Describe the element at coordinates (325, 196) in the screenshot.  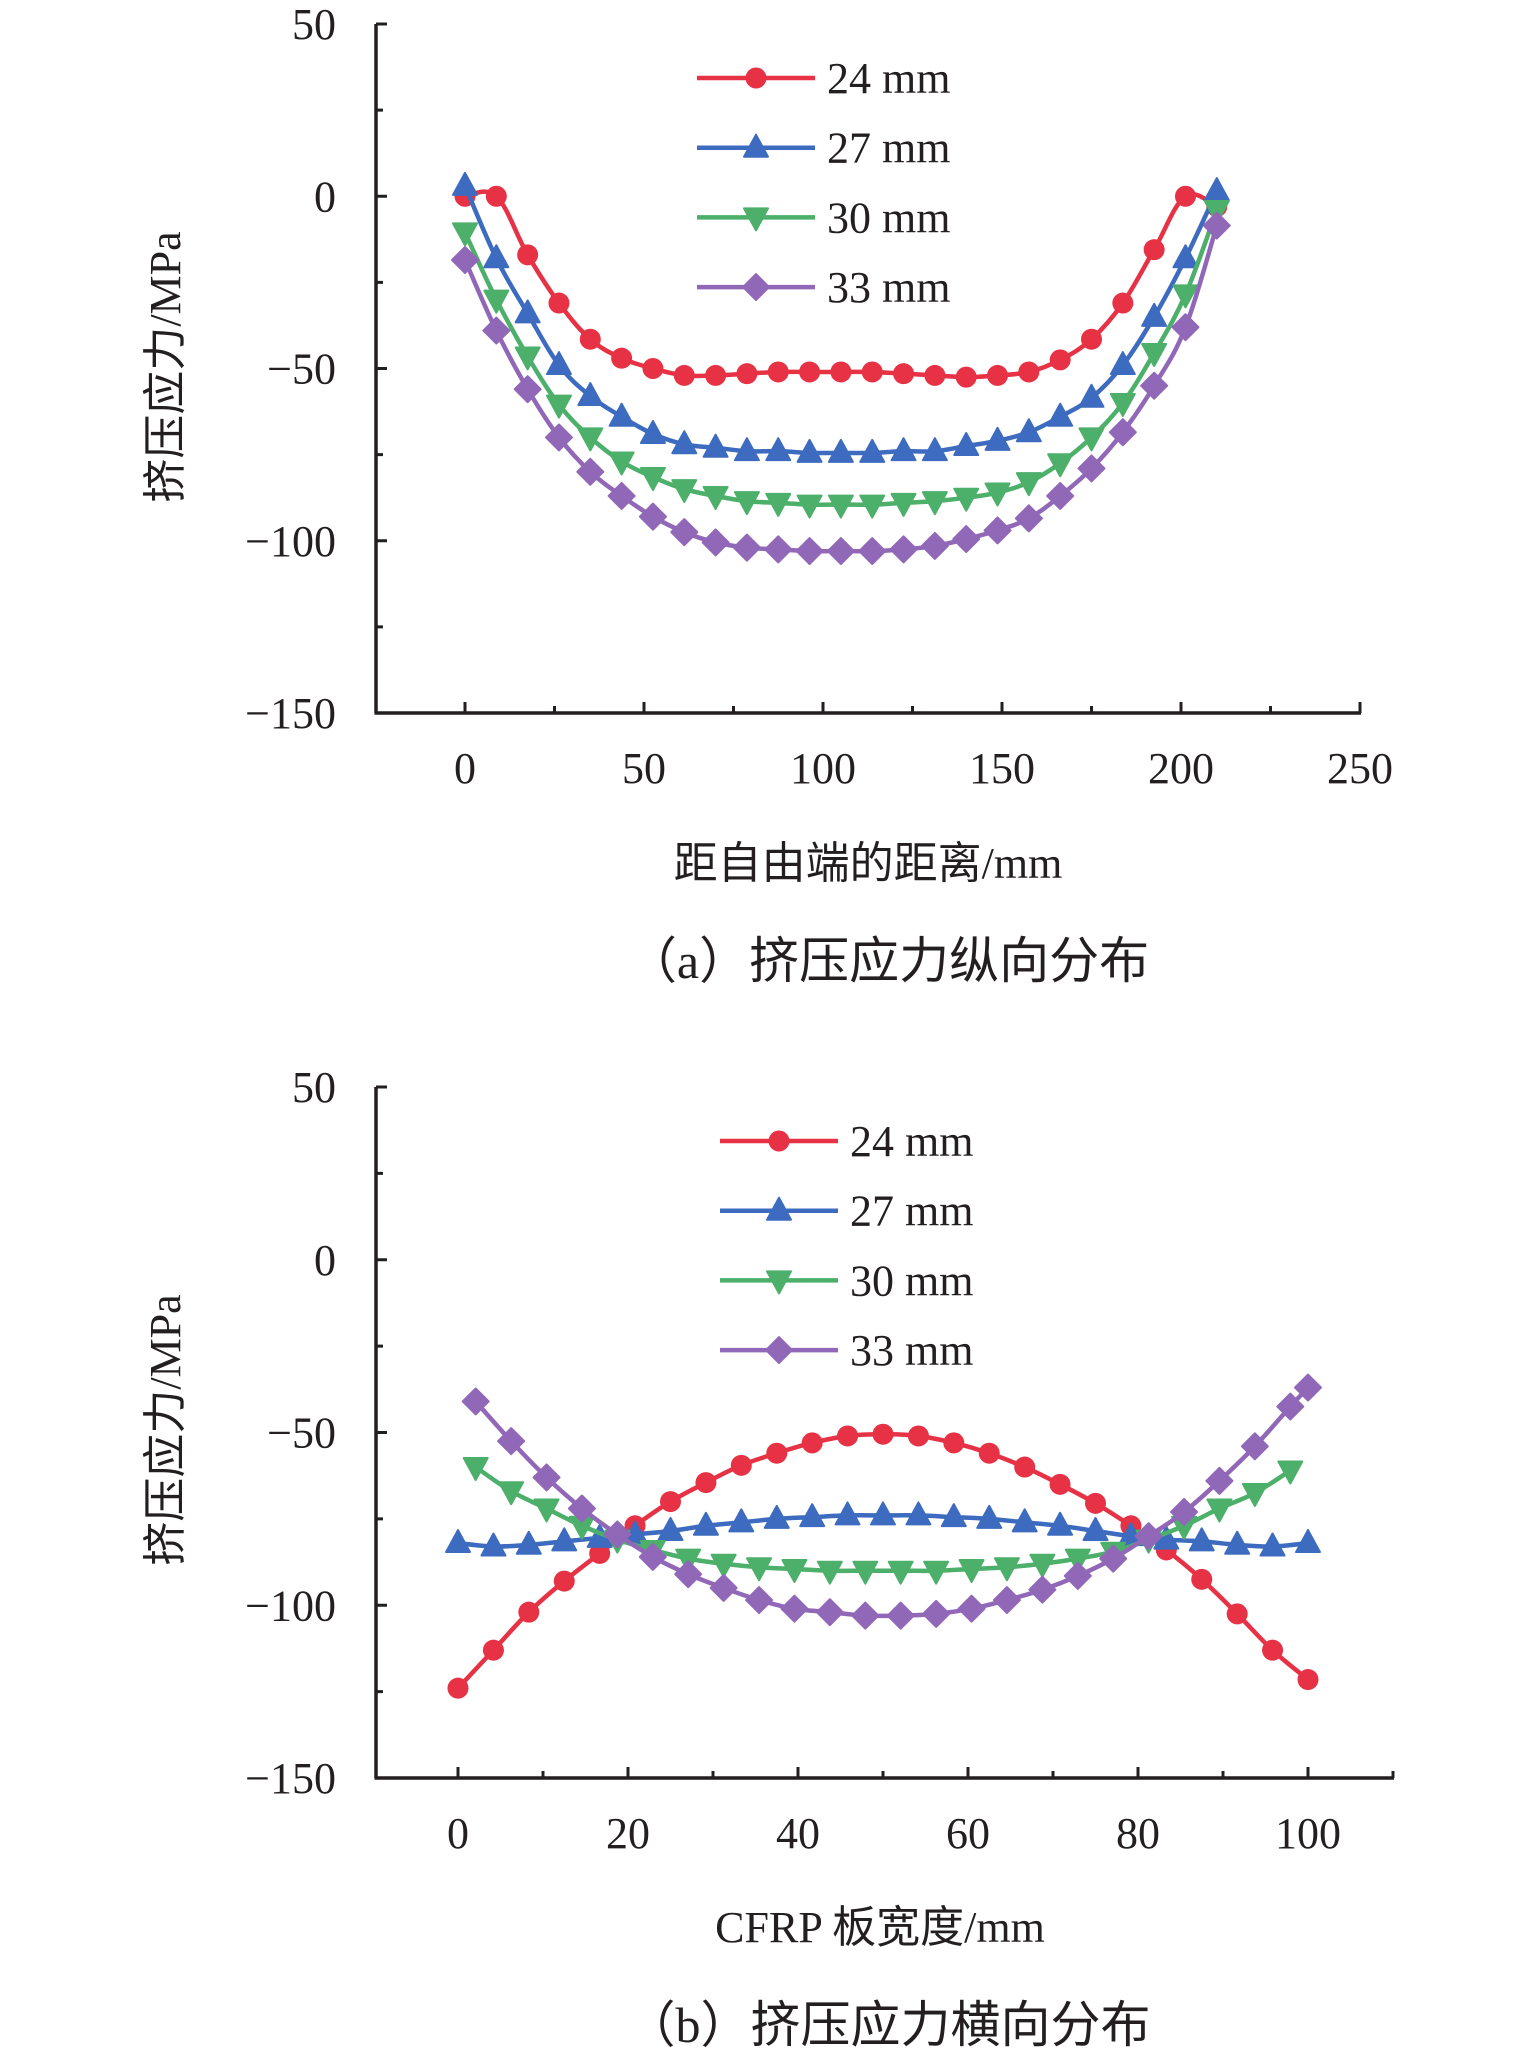
I see `y-tick-label: 0` at that location.